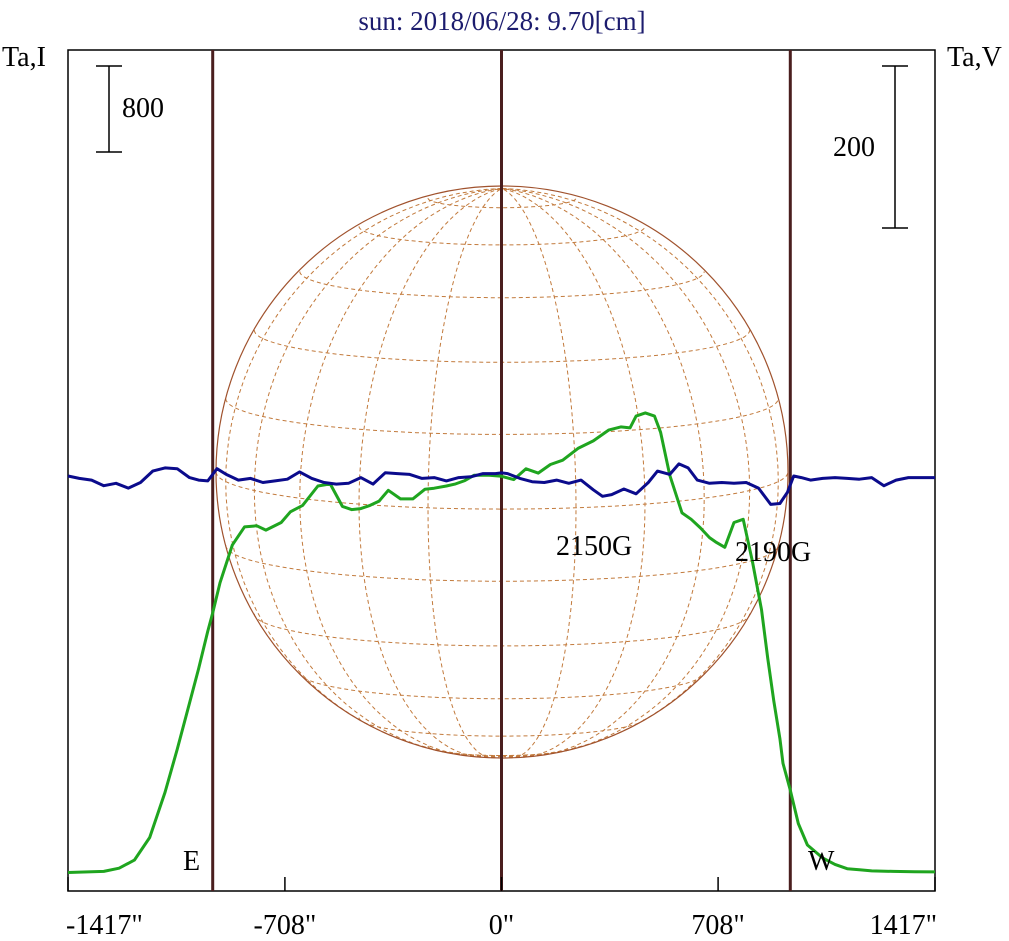  I want to click on latitude-line, so click(502, 686).